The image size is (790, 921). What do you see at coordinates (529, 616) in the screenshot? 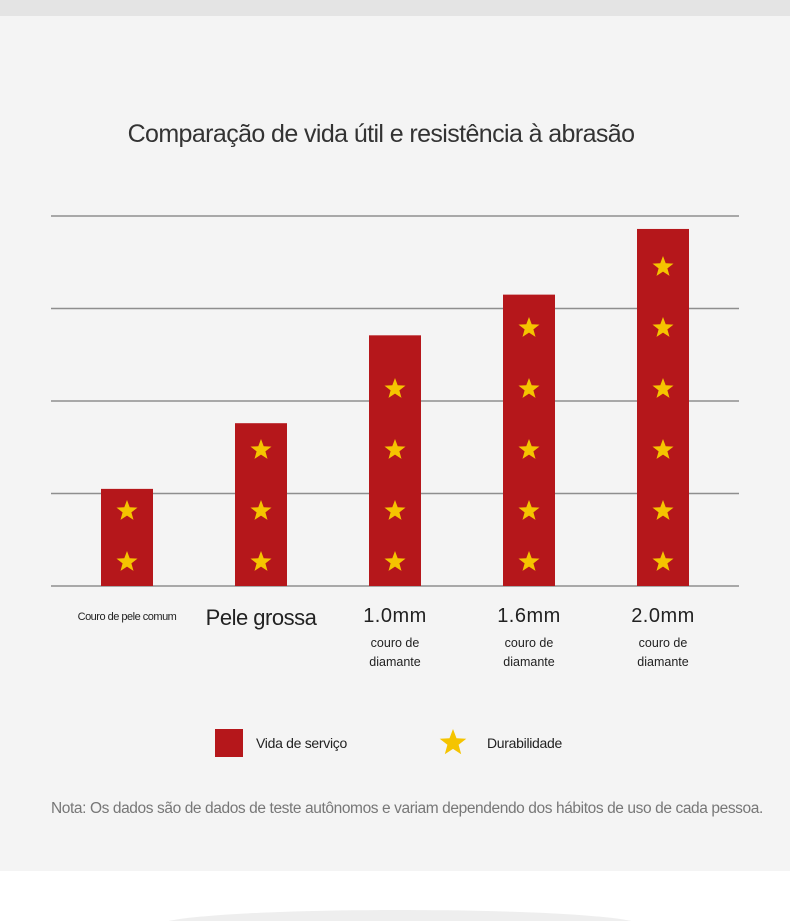
I see `x-tick-label: 1.6mm` at bounding box center [529, 616].